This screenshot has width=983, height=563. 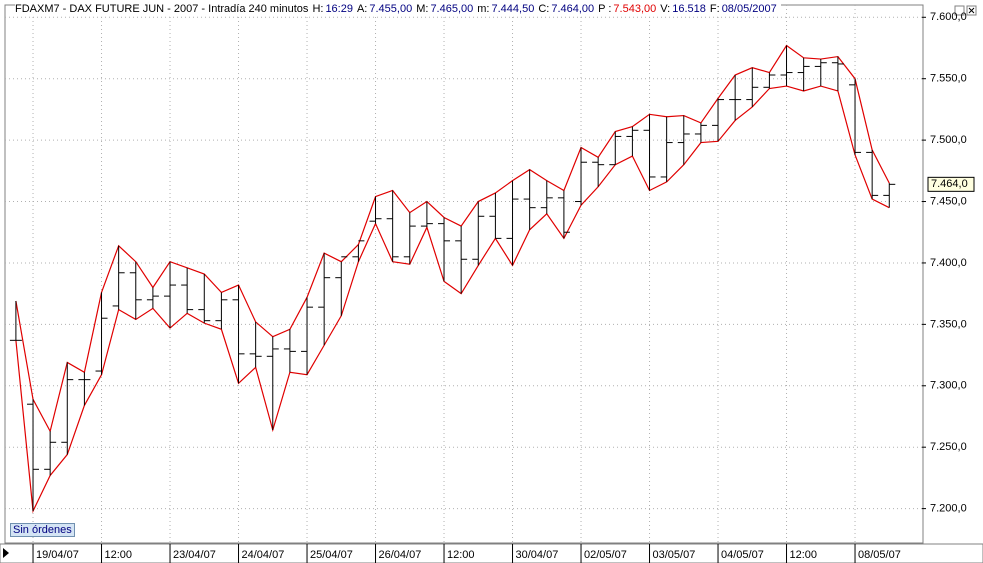 What do you see at coordinates (513, 9) in the screenshot?
I see `field-value: 7.444,50` at bounding box center [513, 9].